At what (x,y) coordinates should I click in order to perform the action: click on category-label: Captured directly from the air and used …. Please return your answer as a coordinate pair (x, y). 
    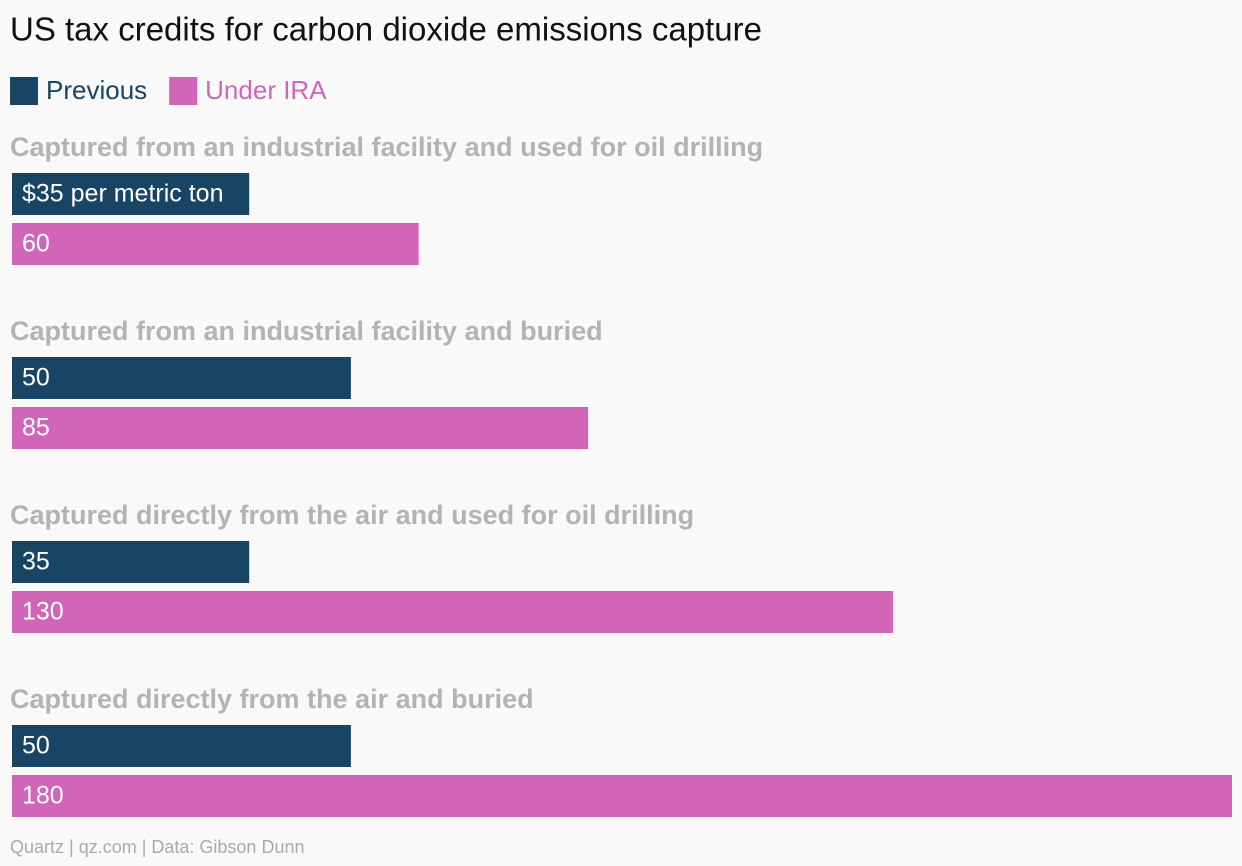
    Looking at the image, I should click on (352, 515).